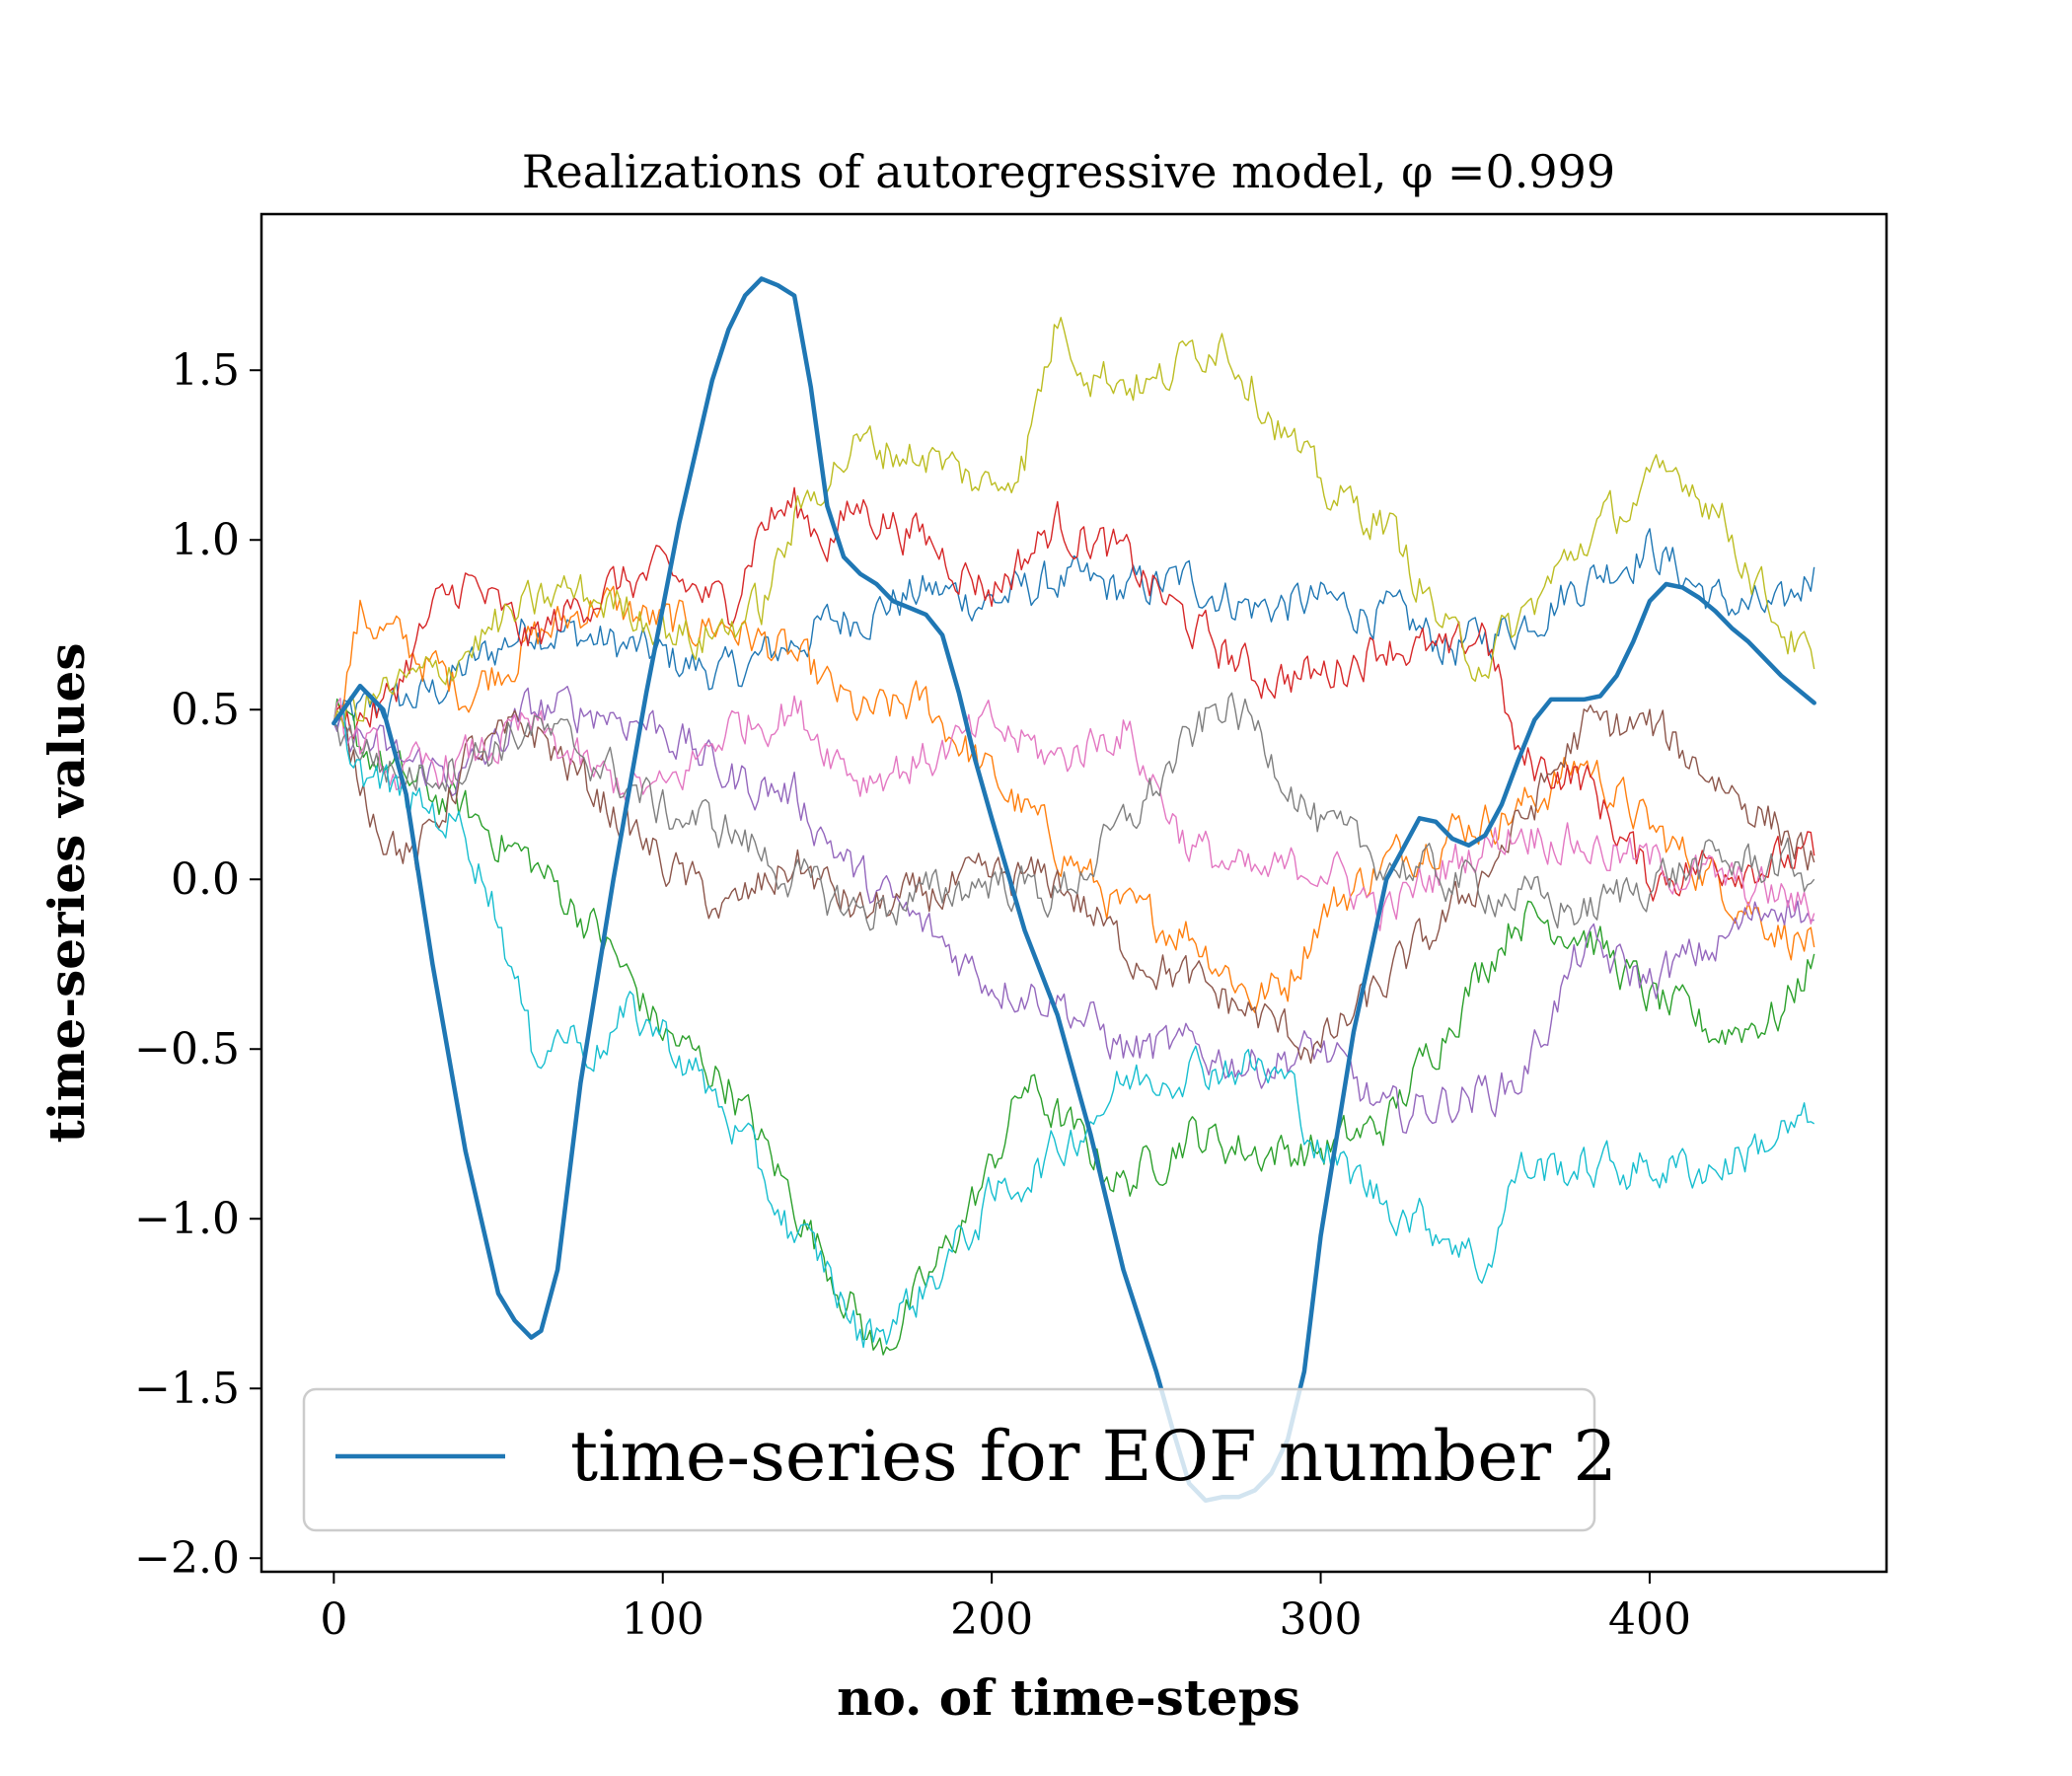  I want to click on y-tick-label: 1.0, so click(205, 540).